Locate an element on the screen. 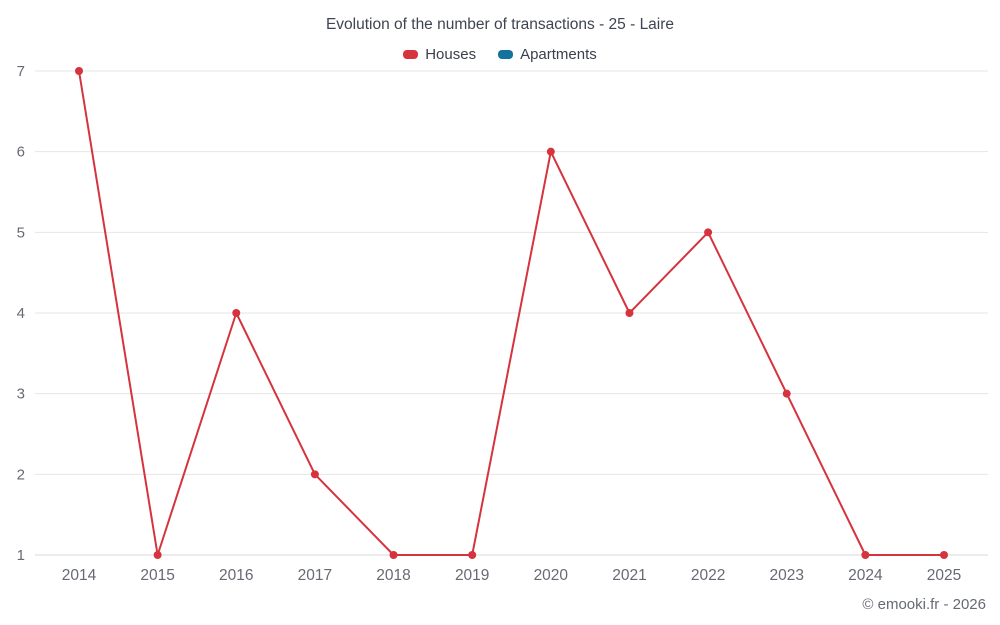 The height and width of the screenshot is (625, 1000). svg-text: 2014 is located at coordinates (79, 575).